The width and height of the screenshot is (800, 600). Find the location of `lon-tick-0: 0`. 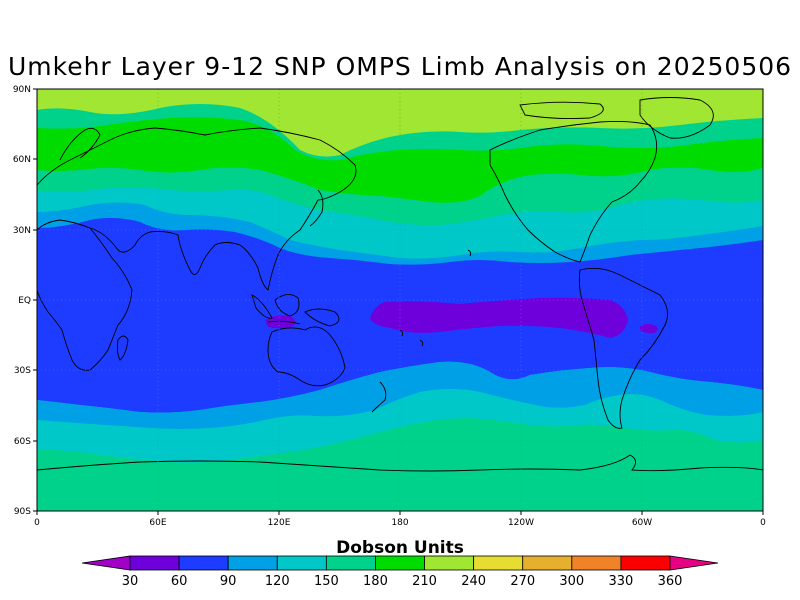

lon-tick-0: 0 is located at coordinates (37, 523).